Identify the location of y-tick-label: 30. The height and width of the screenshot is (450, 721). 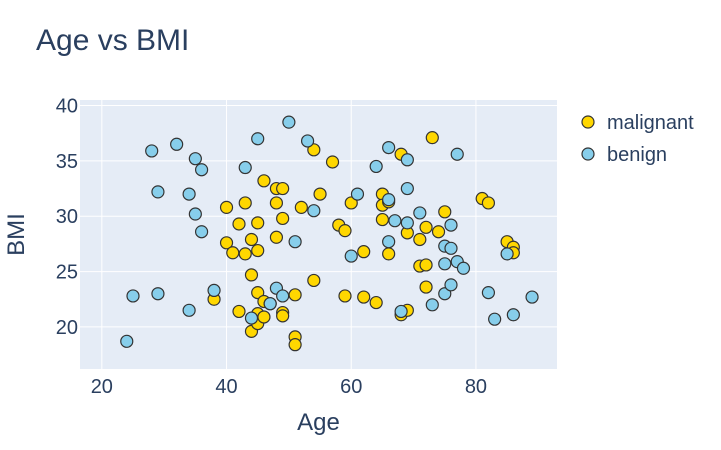
(67, 217).